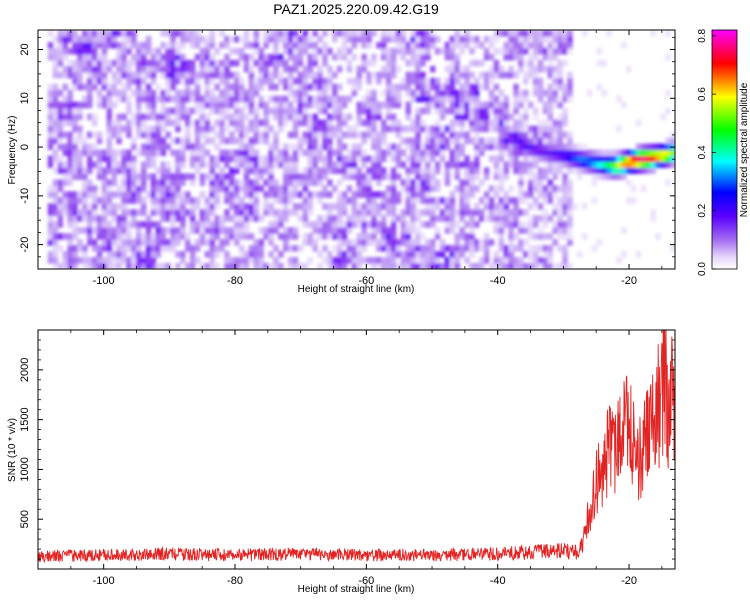  What do you see at coordinates (25, 147) in the screenshot?
I see `spectrogram-y-tick-label: 0` at bounding box center [25, 147].